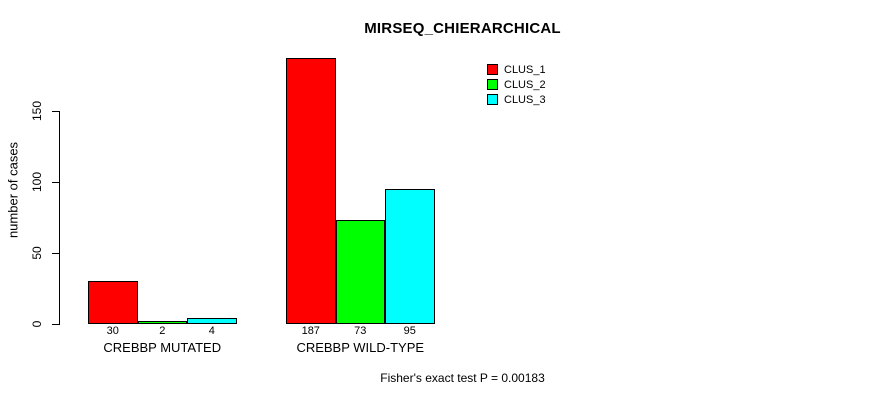 The image size is (890, 400). Describe the element at coordinates (462, 378) in the screenshot. I see `annotation-text: Fisher's exact test P = 0.00183` at that location.